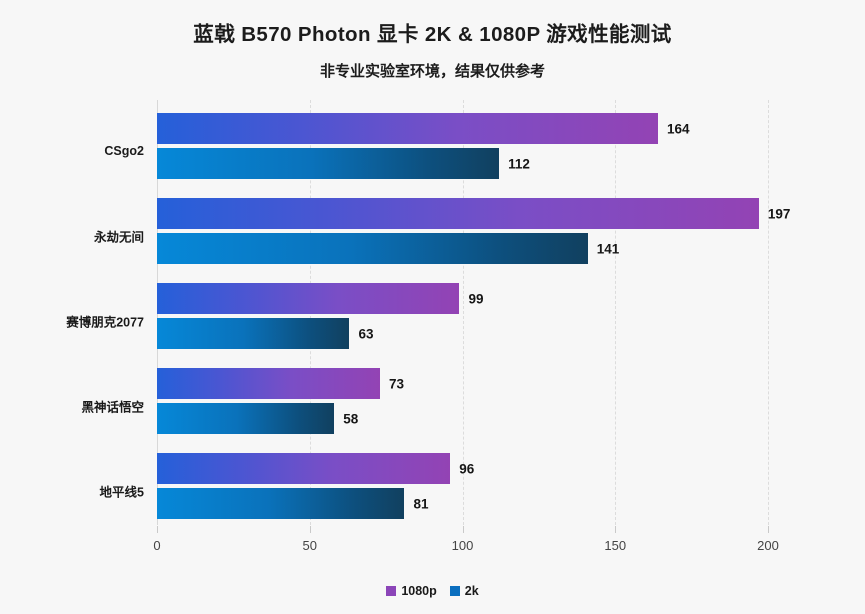 The image size is (865, 614). I want to click on x-axis-tick-label: 50, so click(309, 545).